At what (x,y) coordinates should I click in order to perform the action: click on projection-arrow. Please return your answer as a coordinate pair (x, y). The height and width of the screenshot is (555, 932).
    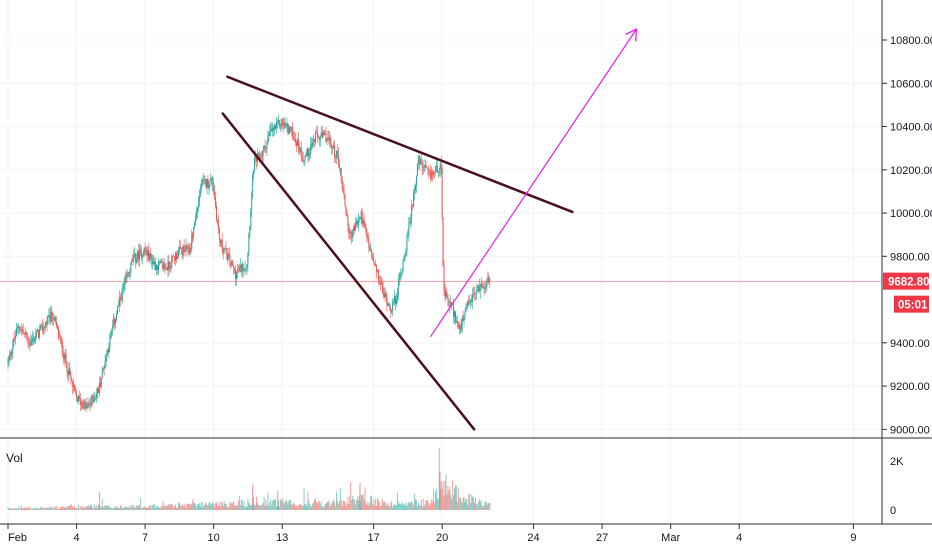
    Looking at the image, I should click on (533, 182).